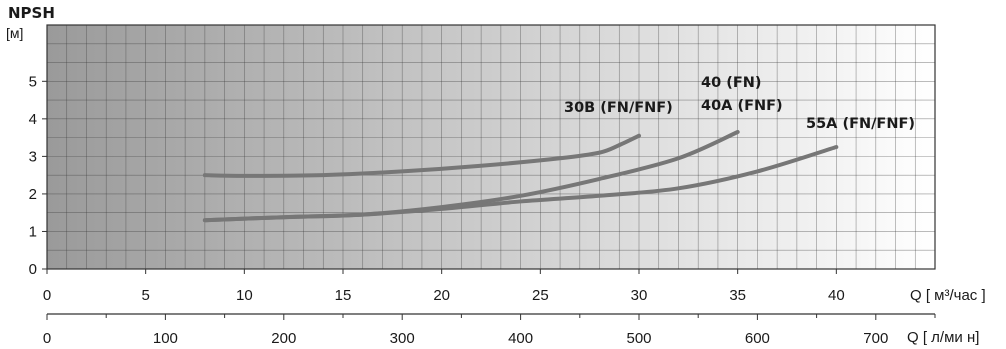 The height and width of the screenshot is (349, 1006). Describe the element at coordinates (742, 106) in the screenshot. I see `series-label-40a: 40A (FNF)` at that location.